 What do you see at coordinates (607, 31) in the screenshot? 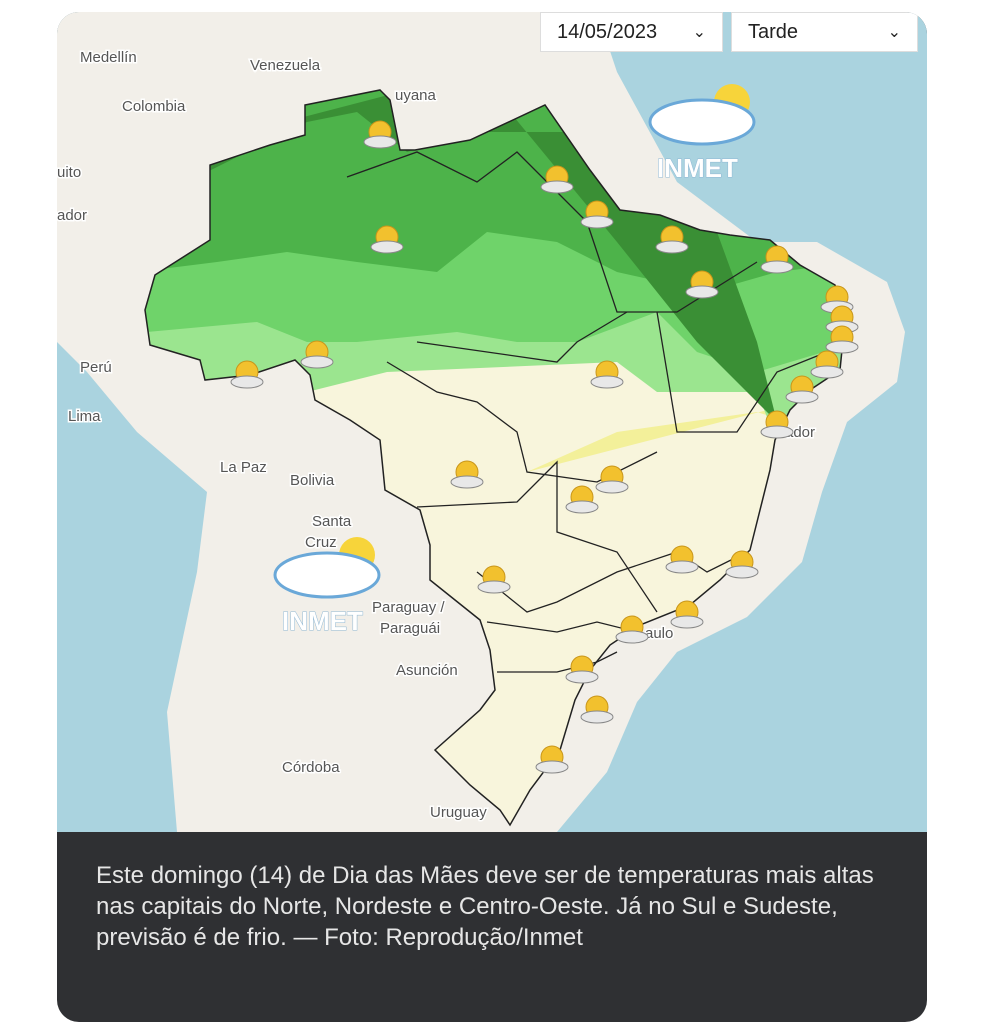
I see `date-value: 14/05/2023` at bounding box center [607, 31].